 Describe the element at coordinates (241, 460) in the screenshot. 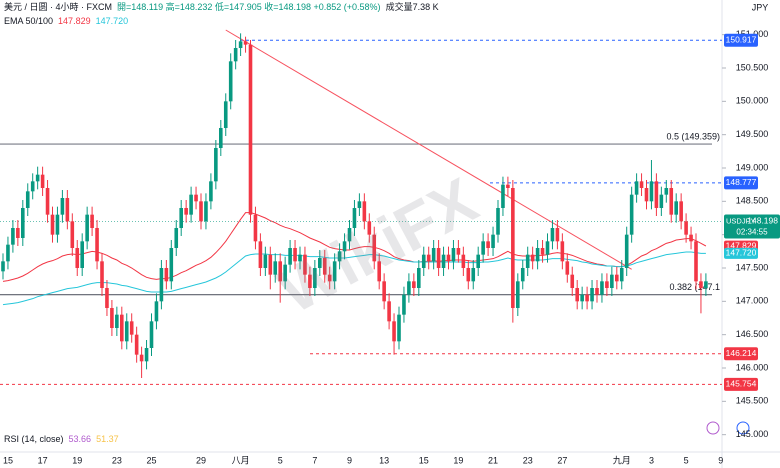

I see `x-tick-label: 八月` at that location.